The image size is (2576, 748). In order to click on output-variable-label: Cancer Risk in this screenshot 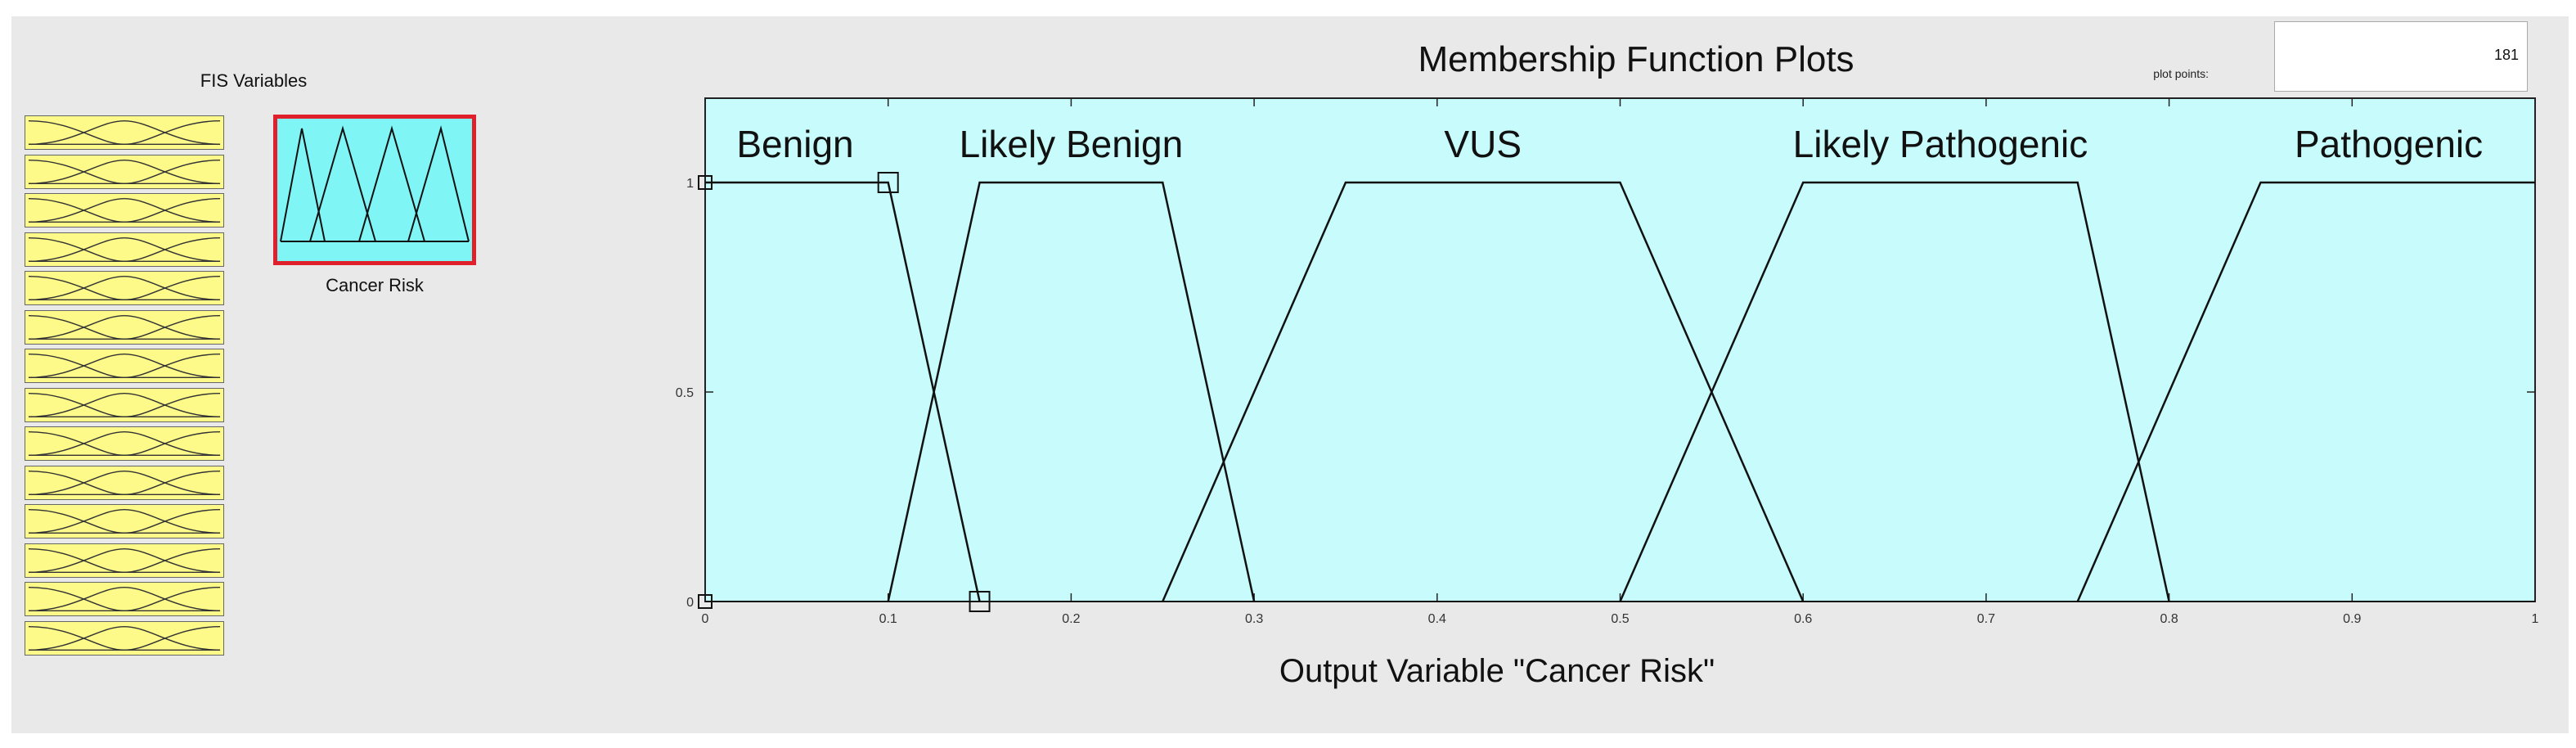, I will do `click(375, 285)`.